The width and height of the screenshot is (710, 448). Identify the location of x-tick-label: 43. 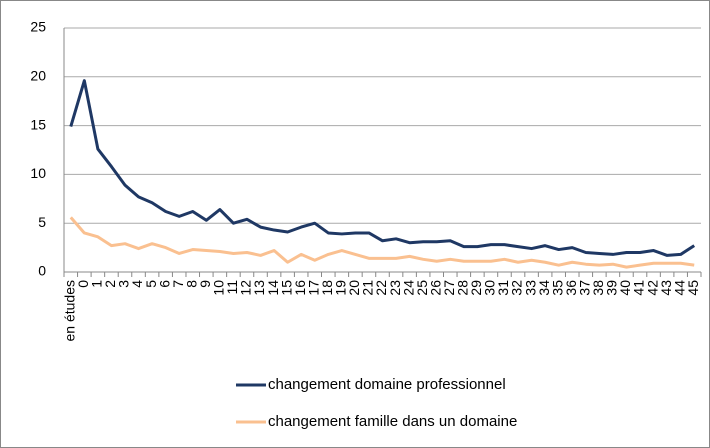
(666, 288).